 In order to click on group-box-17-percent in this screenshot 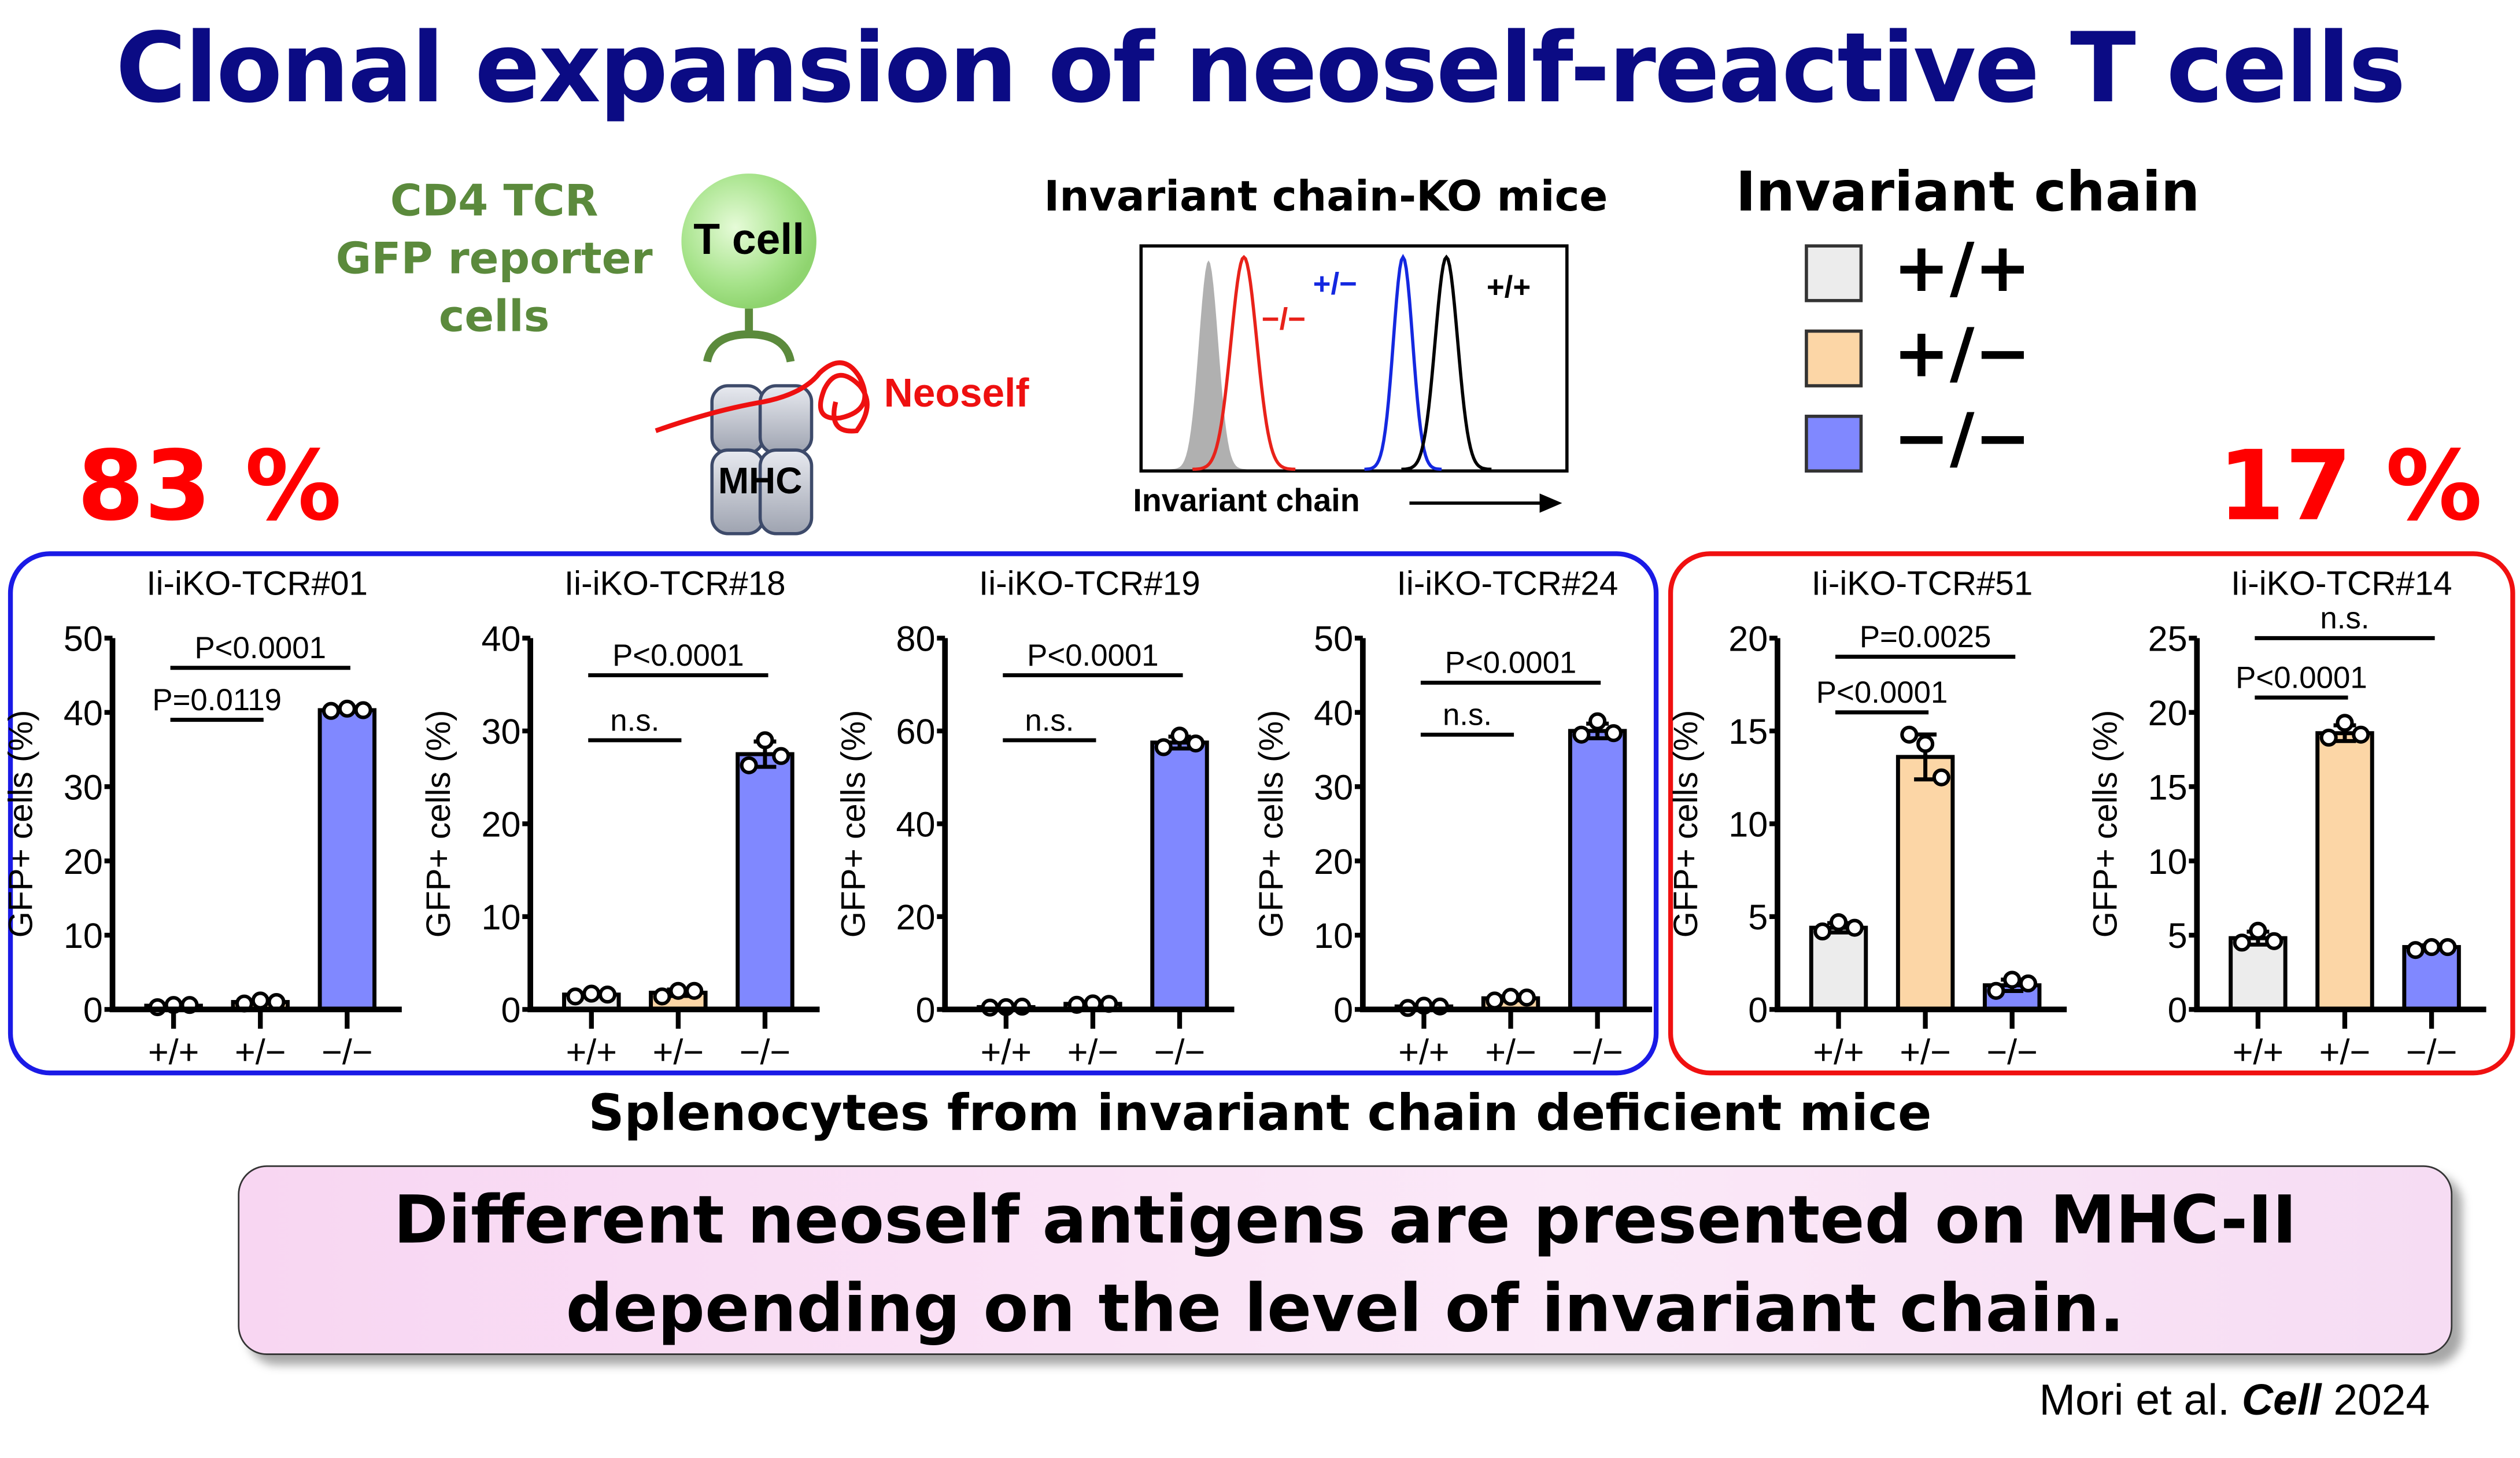, I will do `click(2091, 814)`.